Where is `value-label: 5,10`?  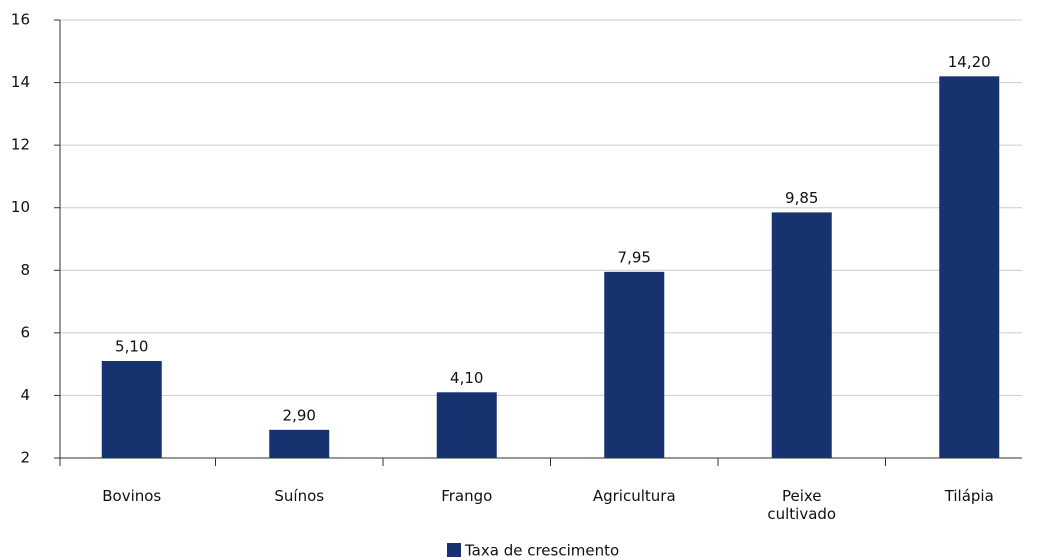 value-label: 5,10 is located at coordinates (131, 347).